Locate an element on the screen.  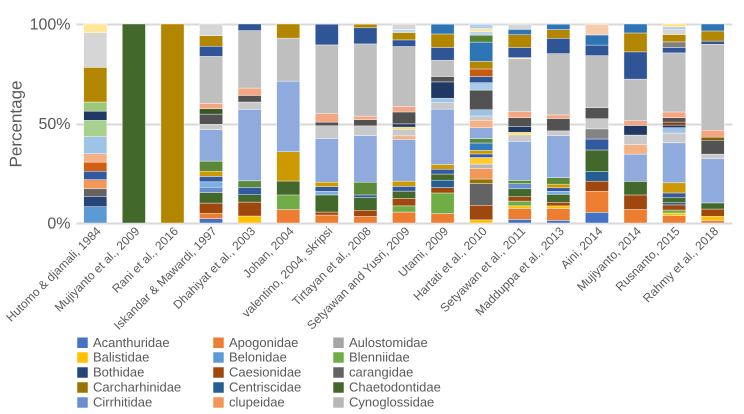
legend-label: Acanthuridae is located at coordinates (131, 342).